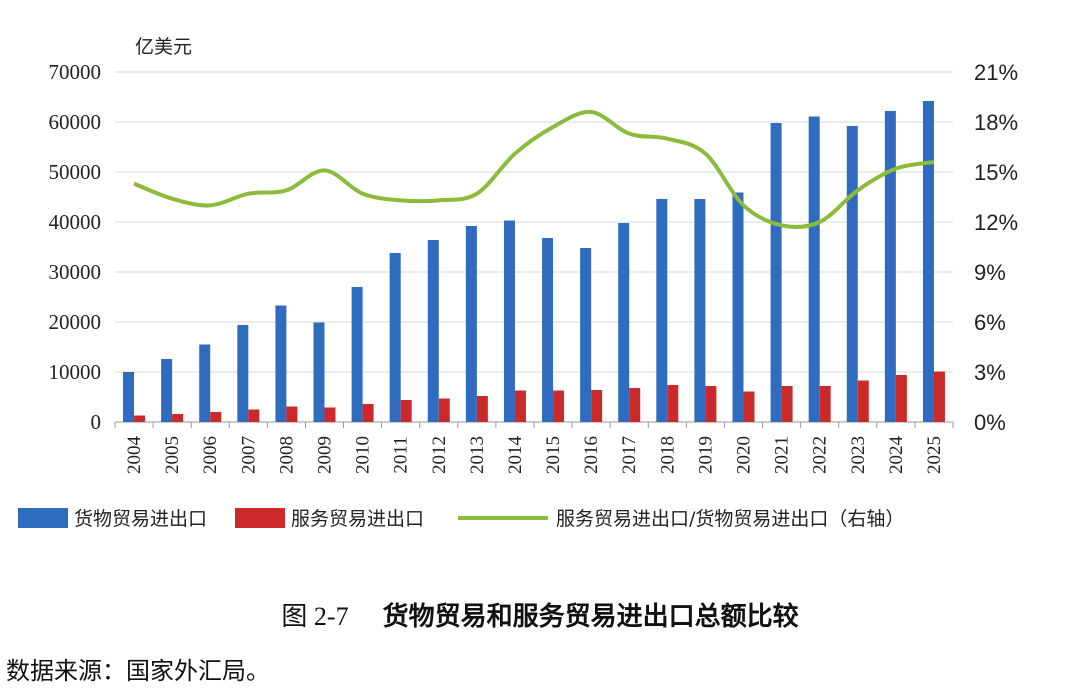 The image size is (1080, 695). I want to click on y-right-tick-label: 12%, so click(996, 222).